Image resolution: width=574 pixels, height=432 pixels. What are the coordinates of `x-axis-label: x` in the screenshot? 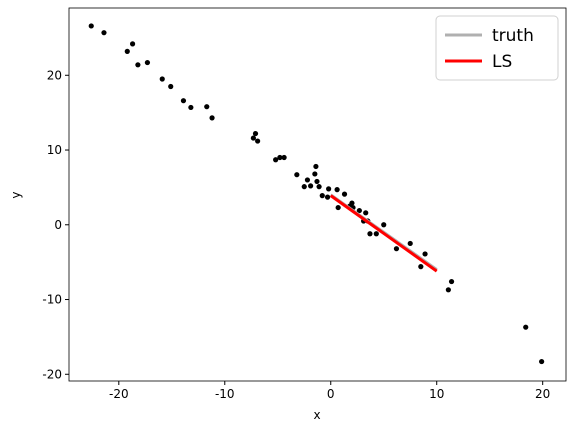 It's located at (316, 415).